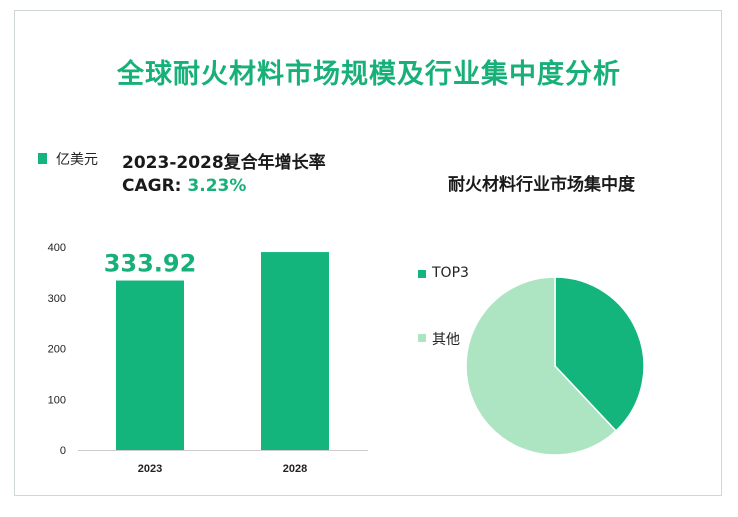  Describe the element at coordinates (446, 340) in the screenshot. I see `pie-legend-label-others: 其他` at that location.